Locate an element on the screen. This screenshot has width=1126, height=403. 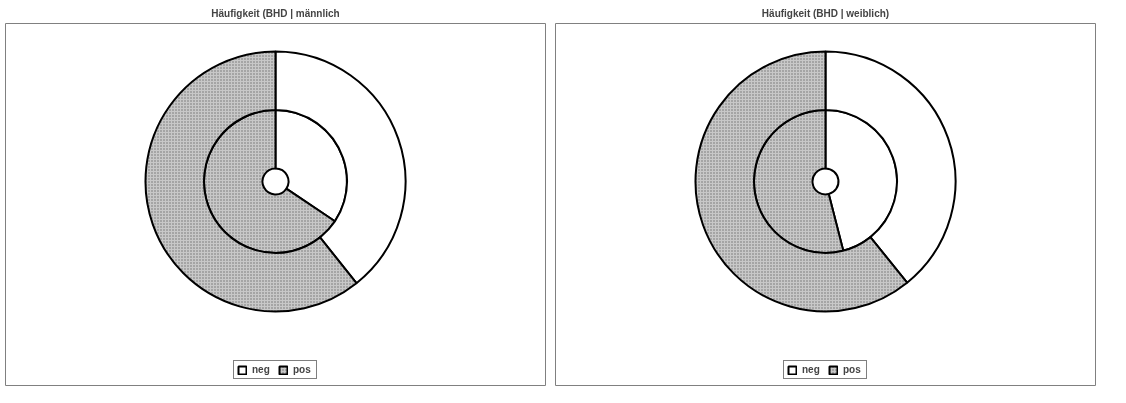
chart-title: Häufigkeit (BHD | männlich is located at coordinates (275, 13).